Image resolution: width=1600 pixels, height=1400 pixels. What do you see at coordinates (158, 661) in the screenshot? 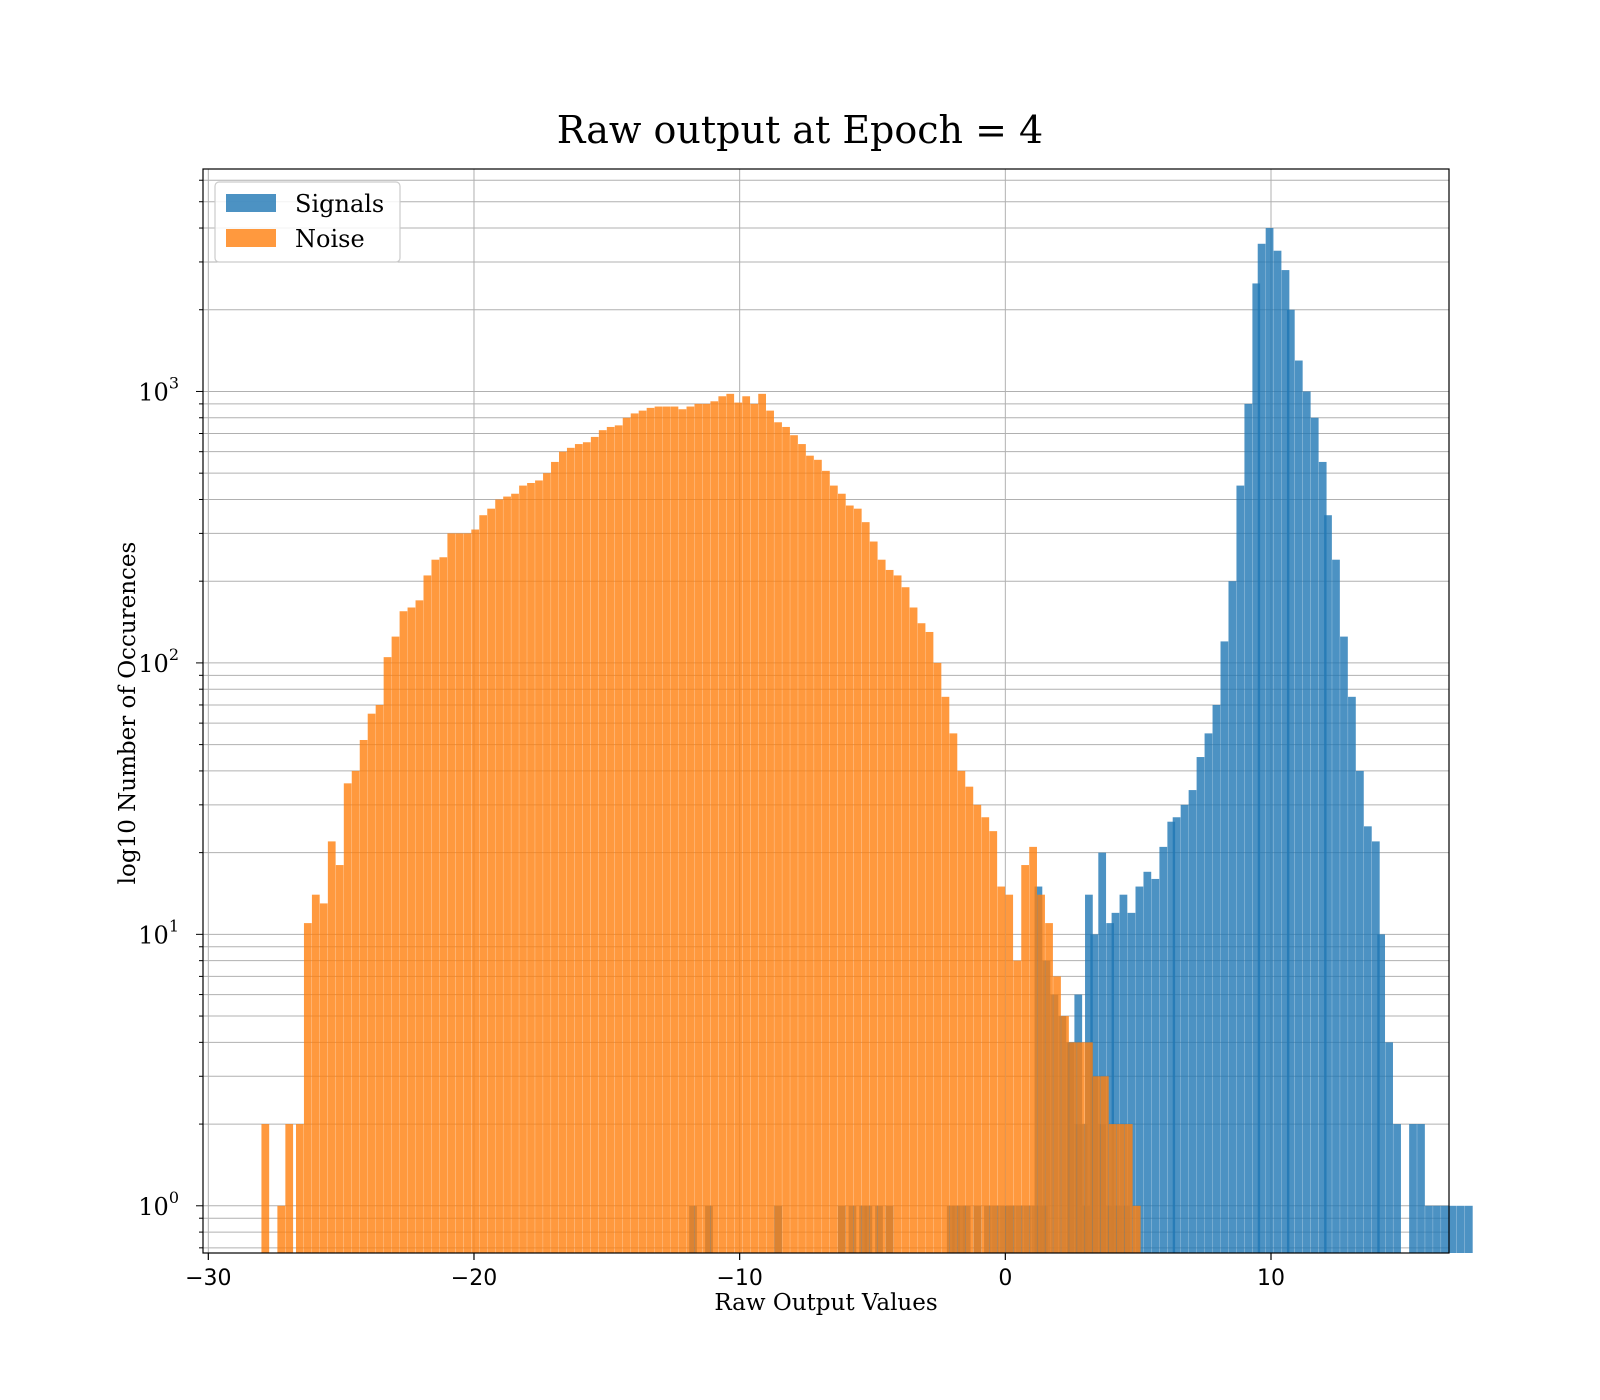
I see `y-tick-label: 10²` at bounding box center [158, 661].